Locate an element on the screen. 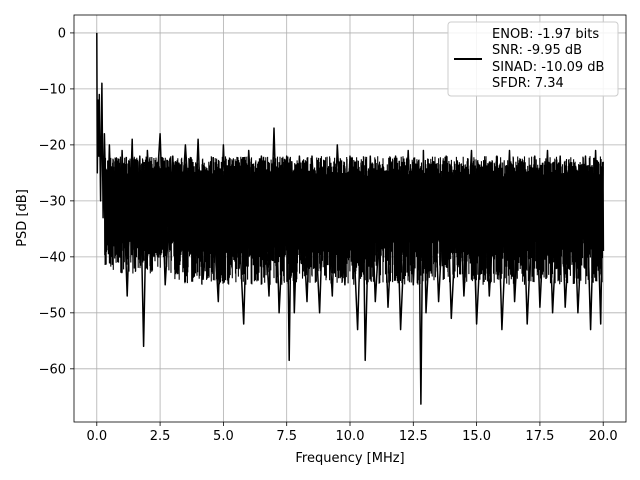  y-tick-label: −30 is located at coordinates (52, 201).